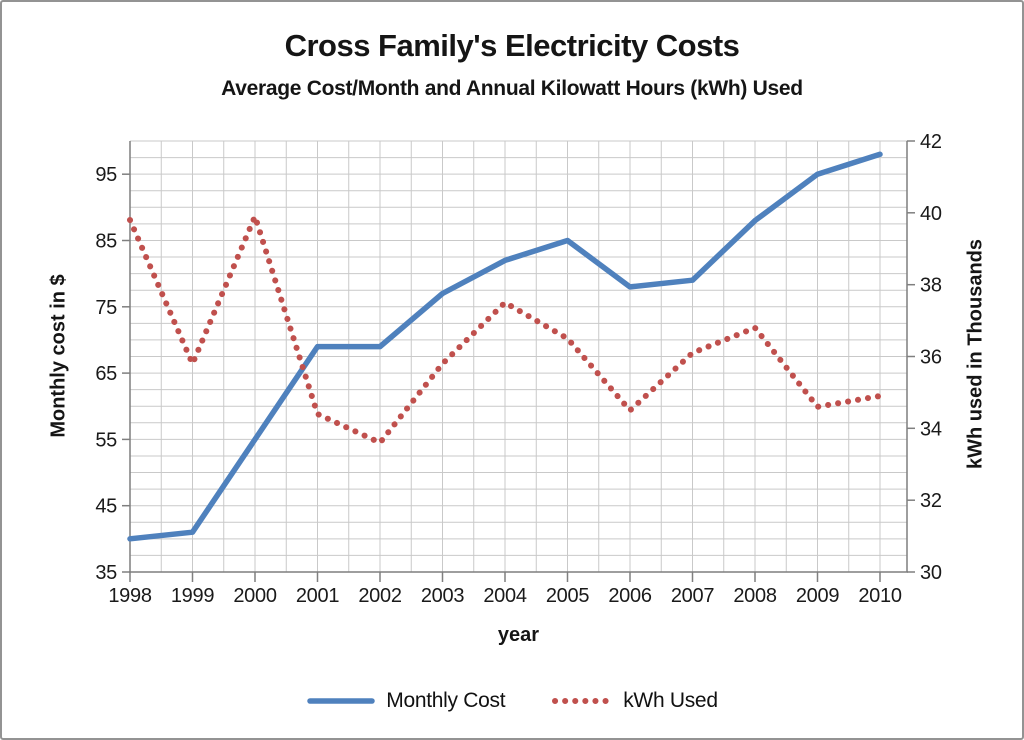 This screenshot has height=740, width=1024. What do you see at coordinates (446, 700) in the screenshot?
I see `legend-label-monthly-cost: Monthly Cost` at bounding box center [446, 700].